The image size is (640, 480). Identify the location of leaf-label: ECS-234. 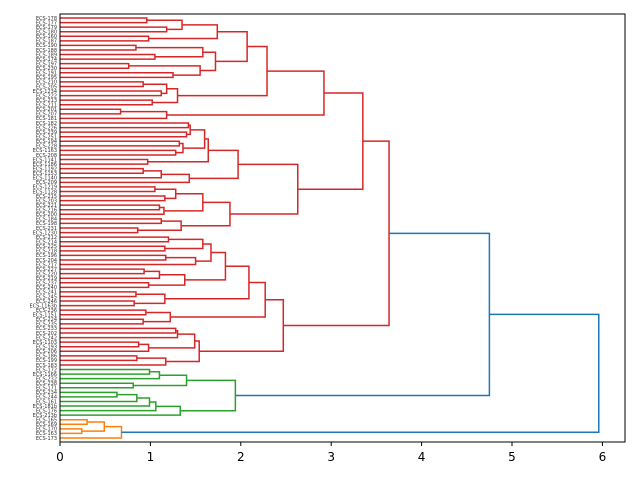
(46, 393).